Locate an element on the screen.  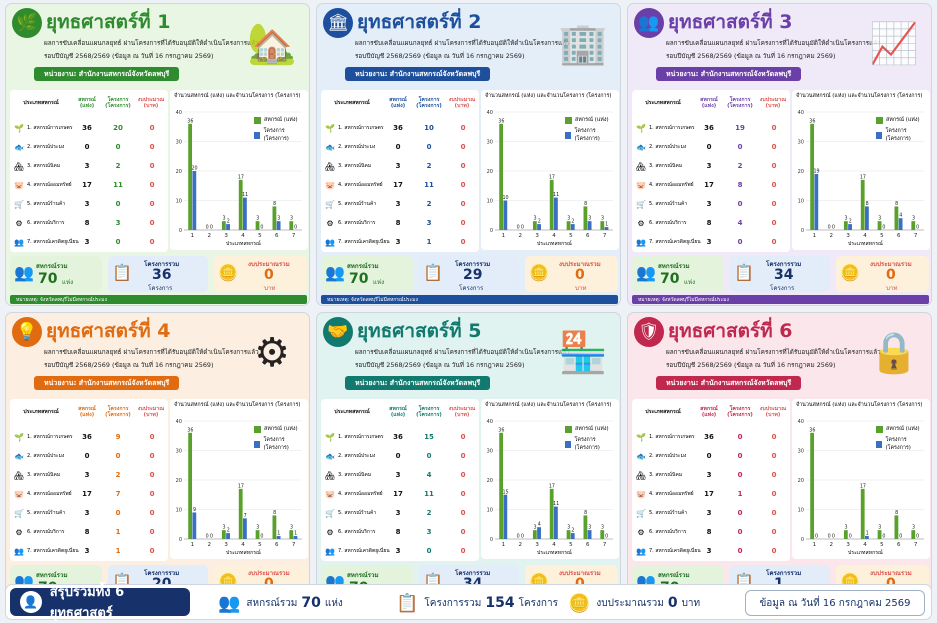
card-budget-label: งบประมาณรวม is located at coordinates (891, 573).